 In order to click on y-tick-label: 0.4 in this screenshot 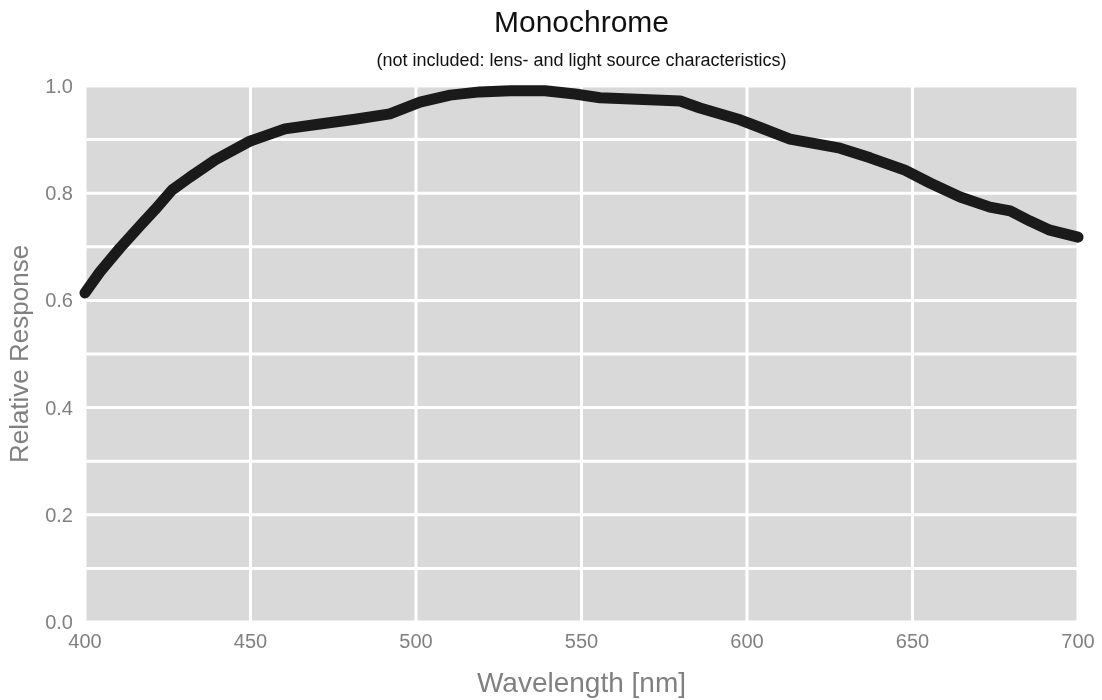, I will do `click(59, 407)`.